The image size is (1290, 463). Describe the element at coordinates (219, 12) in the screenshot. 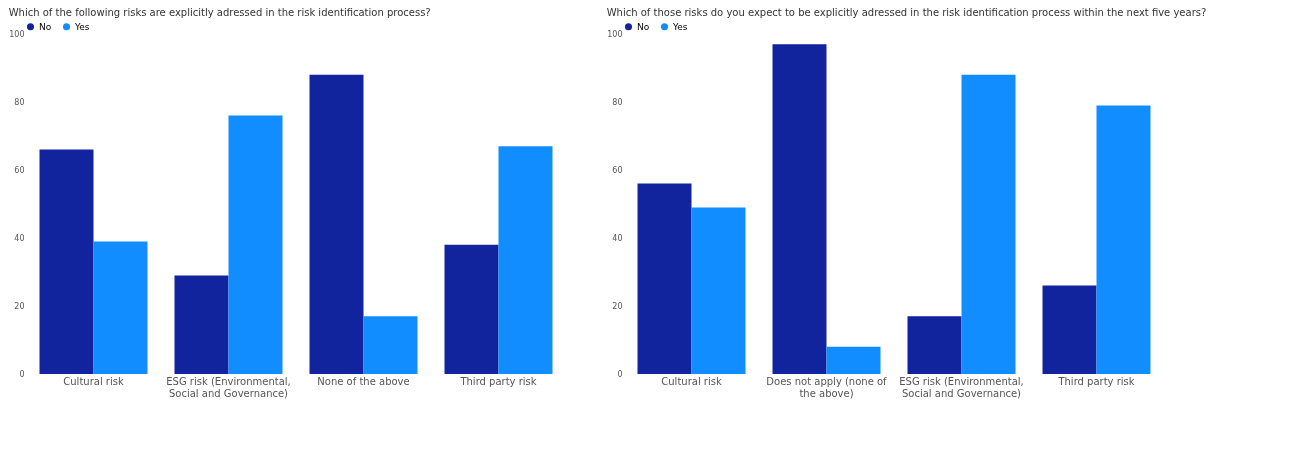

I see `chart-title: Which of the following risks are explicitly adressed in the risk identification process?` at that location.